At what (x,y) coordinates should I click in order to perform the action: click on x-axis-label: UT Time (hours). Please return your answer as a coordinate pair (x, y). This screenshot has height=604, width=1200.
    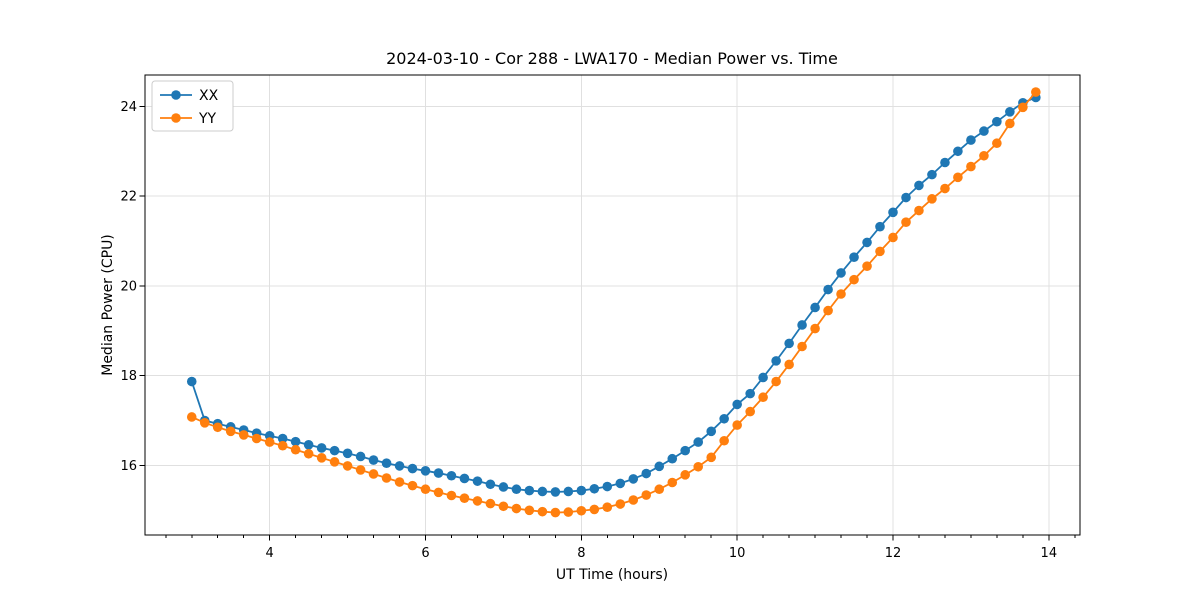
    Looking at the image, I should click on (612, 575).